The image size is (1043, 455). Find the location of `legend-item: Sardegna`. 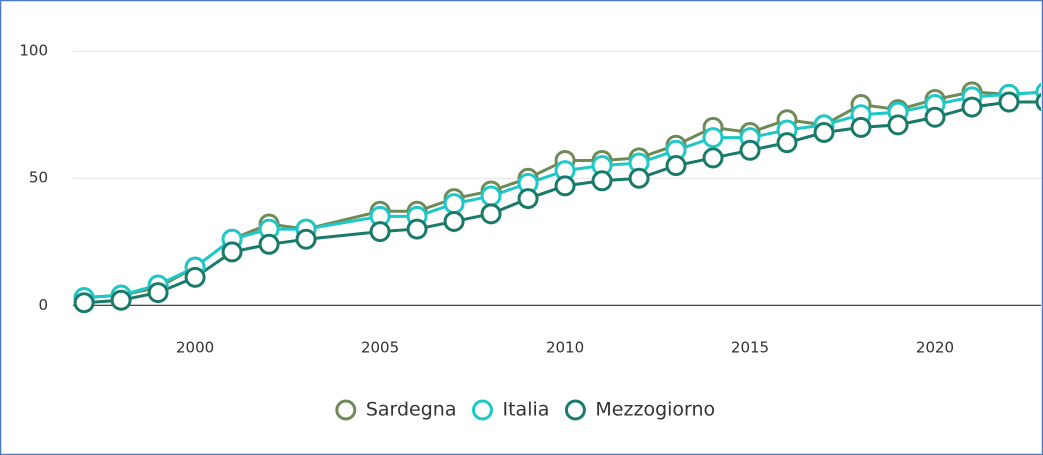

legend-item: Sardegna is located at coordinates (396, 410).